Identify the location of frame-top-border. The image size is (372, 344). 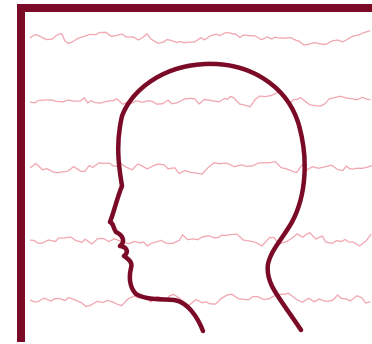
(194, 8).